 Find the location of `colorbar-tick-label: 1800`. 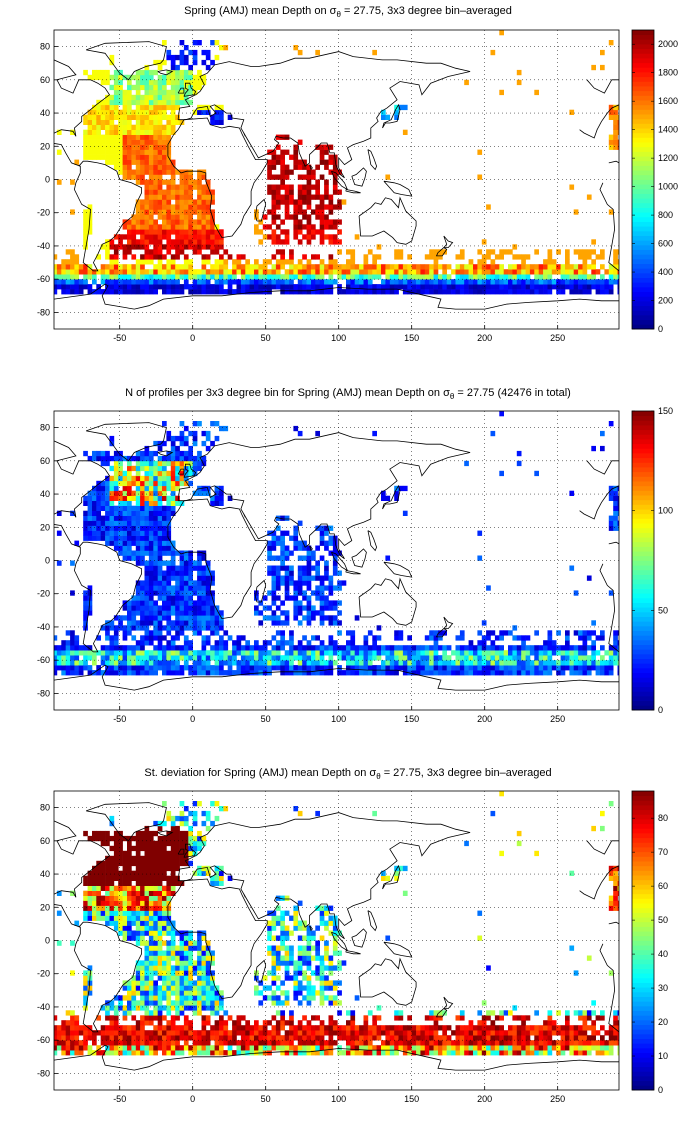

colorbar-tick-label: 1800 is located at coordinates (668, 73).